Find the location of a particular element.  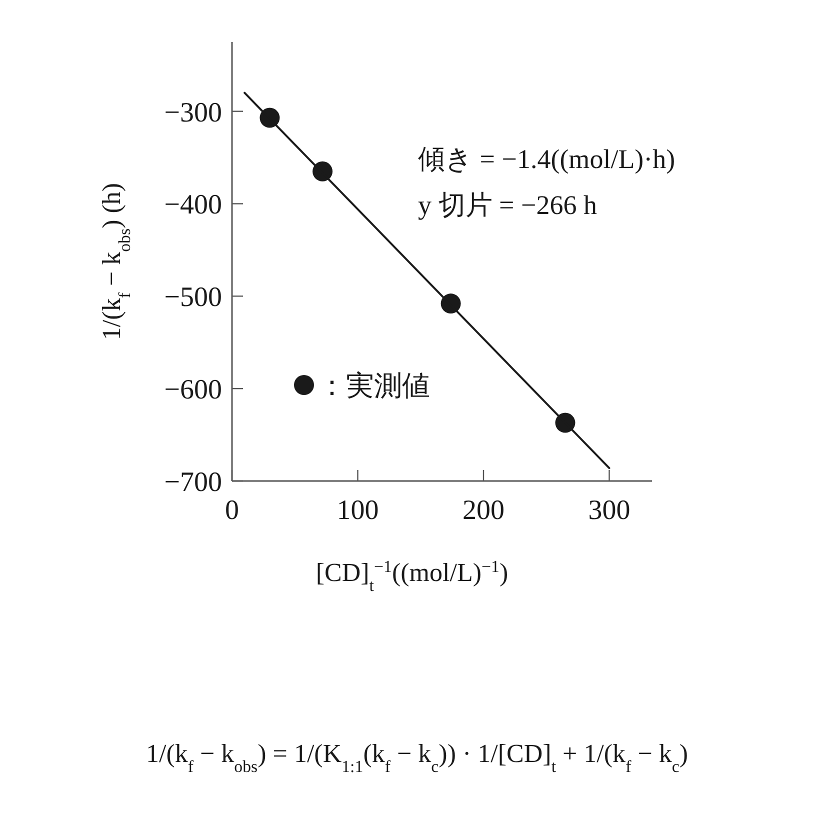

x-tick-label: 100 is located at coordinates (357, 510).